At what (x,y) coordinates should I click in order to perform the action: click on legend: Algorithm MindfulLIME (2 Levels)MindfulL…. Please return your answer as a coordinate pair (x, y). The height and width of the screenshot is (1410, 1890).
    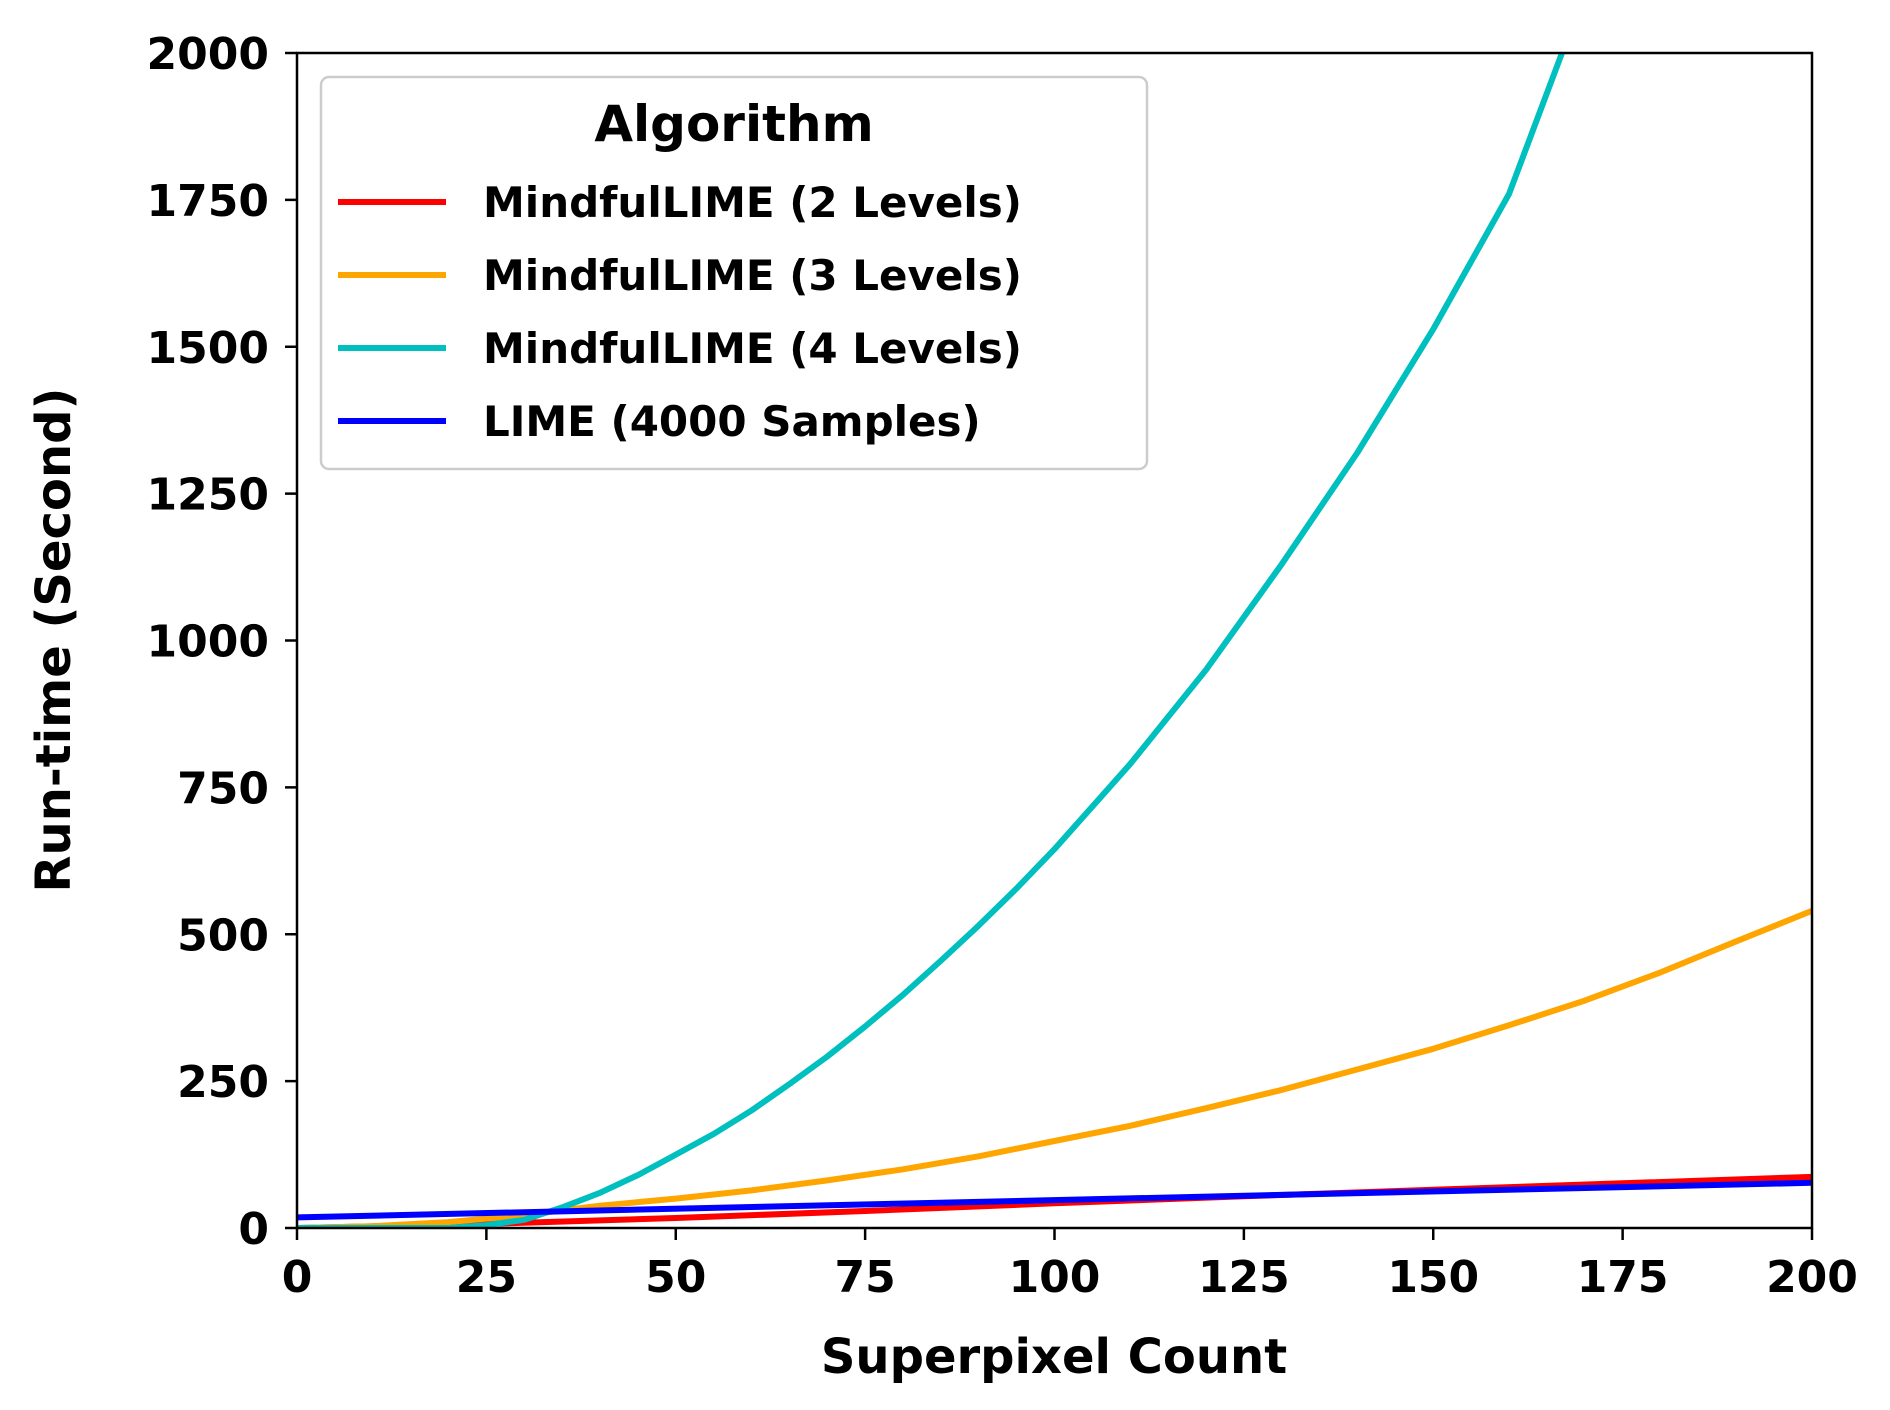
    Looking at the image, I should click on (734, 273).